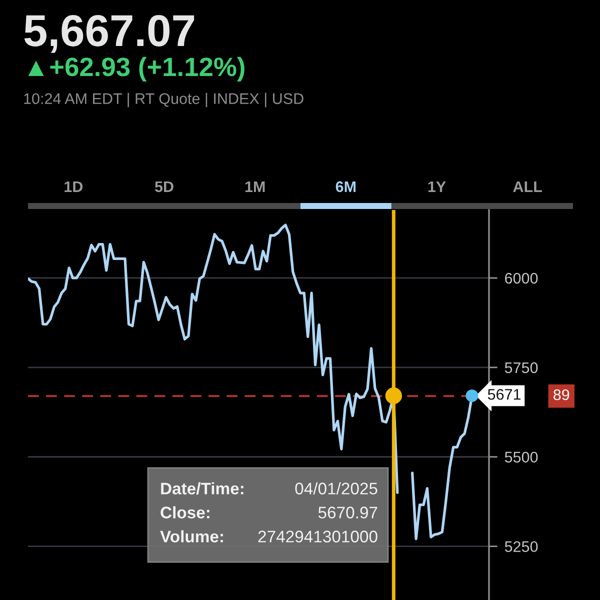 Image resolution: width=600 pixels, height=600 pixels. Describe the element at coordinates (562, 394) in the screenshot. I see `text: 89` at that location.